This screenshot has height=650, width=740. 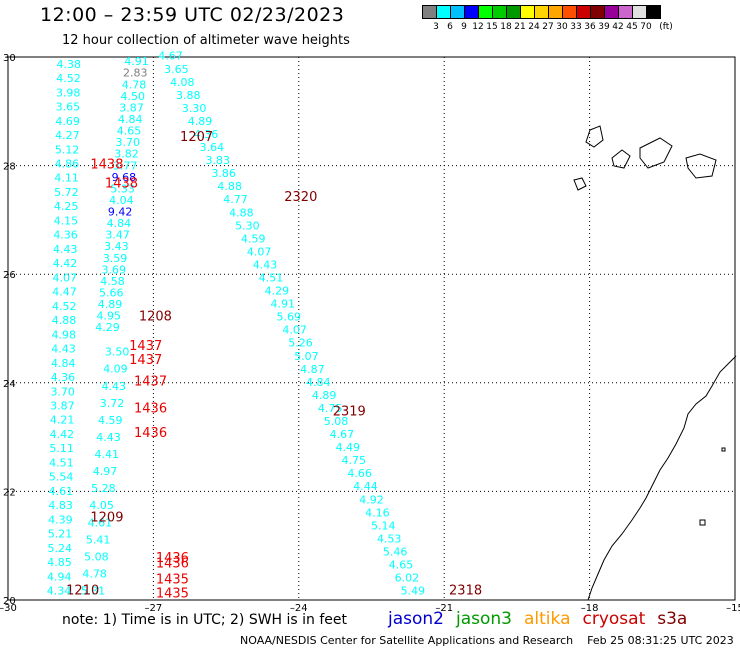 What do you see at coordinates (247, 225) in the screenshot?
I see `wave-height-point: 5.30` at bounding box center [247, 225].